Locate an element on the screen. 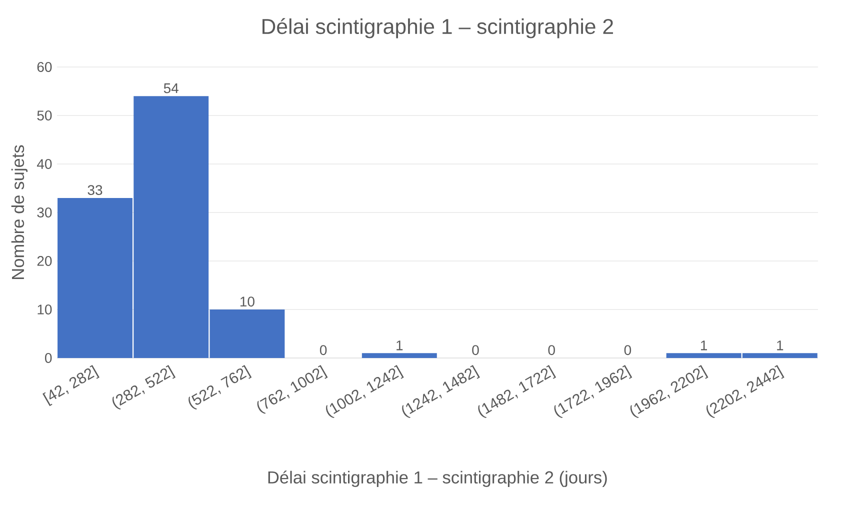 The image size is (856, 509). y-tick-label: 10 is located at coordinates (45, 309).